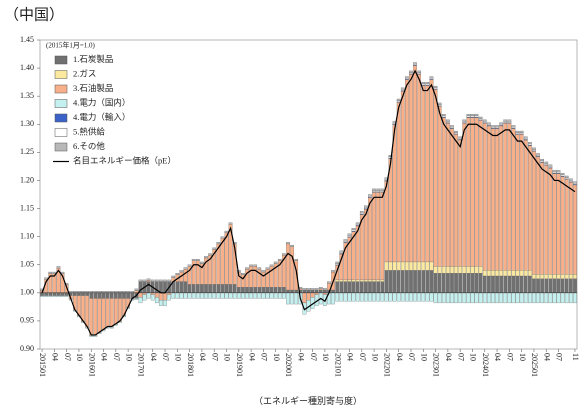  I want to click on legend-label: 4.電力（国内）, so click(101, 102).